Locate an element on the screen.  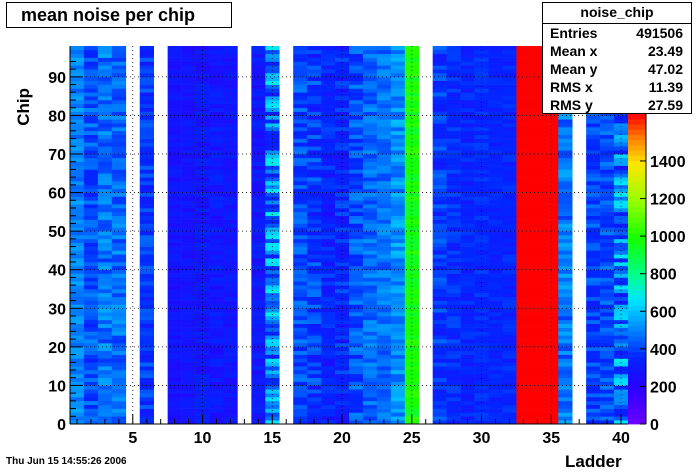
y-axis-label-wrap: Chip is located at coordinates (24, 108).